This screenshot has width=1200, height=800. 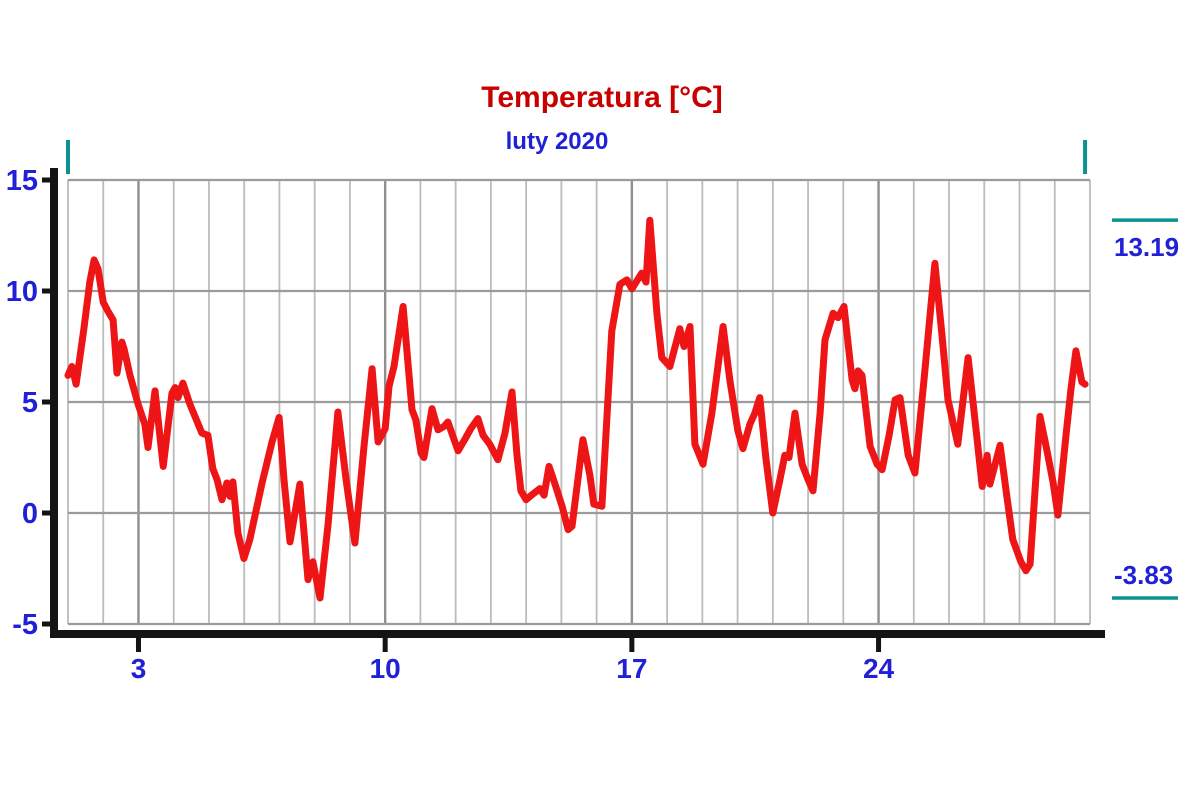 What do you see at coordinates (577, 634) in the screenshot?
I see `x-axis` at bounding box center [577, 634].